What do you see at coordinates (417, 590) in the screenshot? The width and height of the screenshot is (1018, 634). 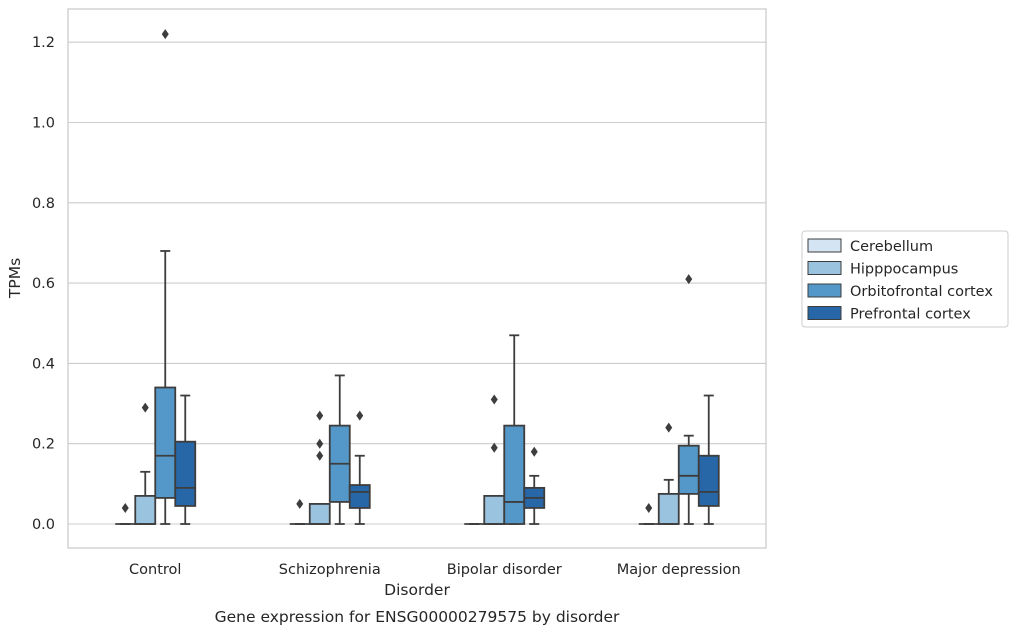 I see `x-axis-label: Disorder` at bounding box center [417, 590].